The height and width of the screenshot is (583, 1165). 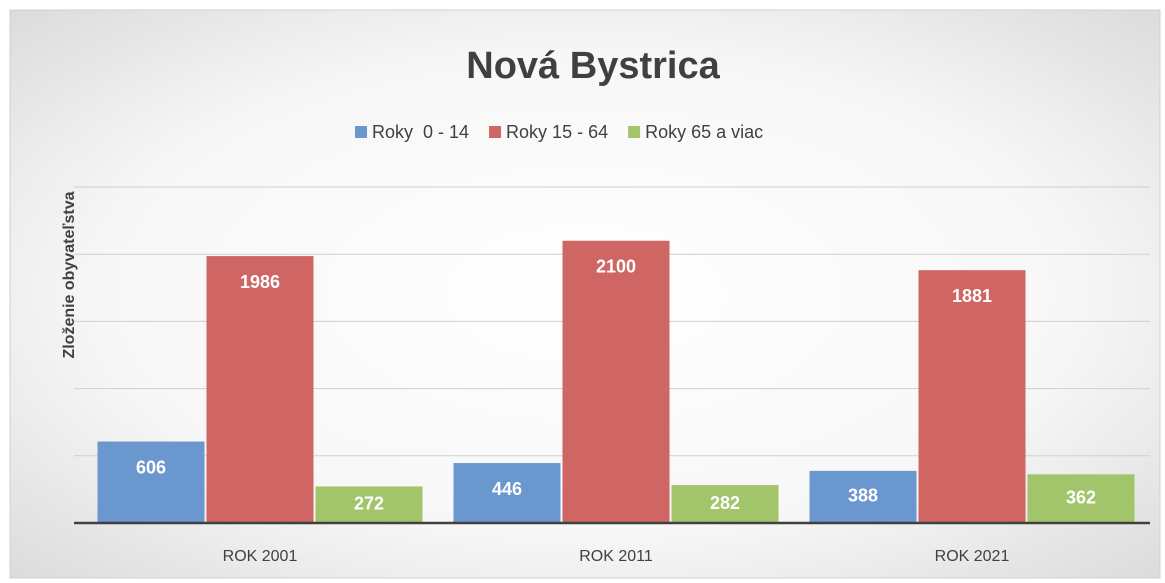 What do you see at coordinates (616, 267) in the screenshot?
I see `data-label: 2100` at bounding box center [616, 267].